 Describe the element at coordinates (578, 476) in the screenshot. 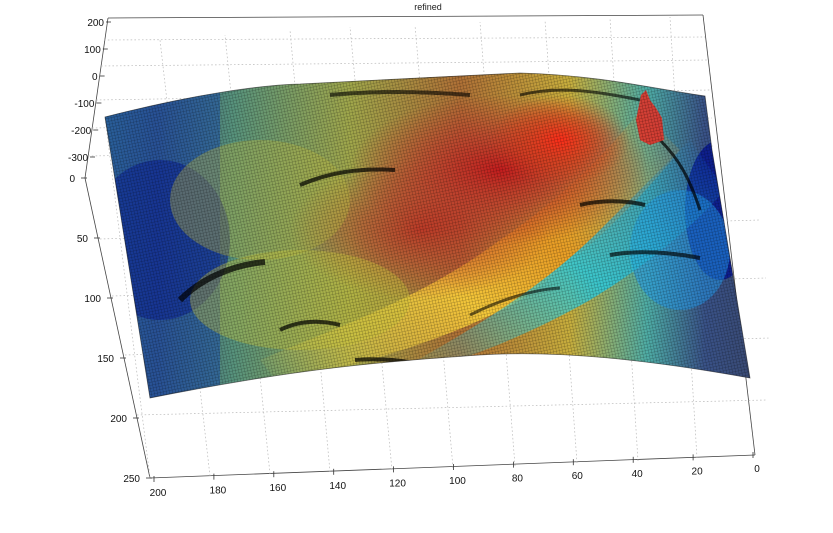

I see `tick-label: 60` at that location.